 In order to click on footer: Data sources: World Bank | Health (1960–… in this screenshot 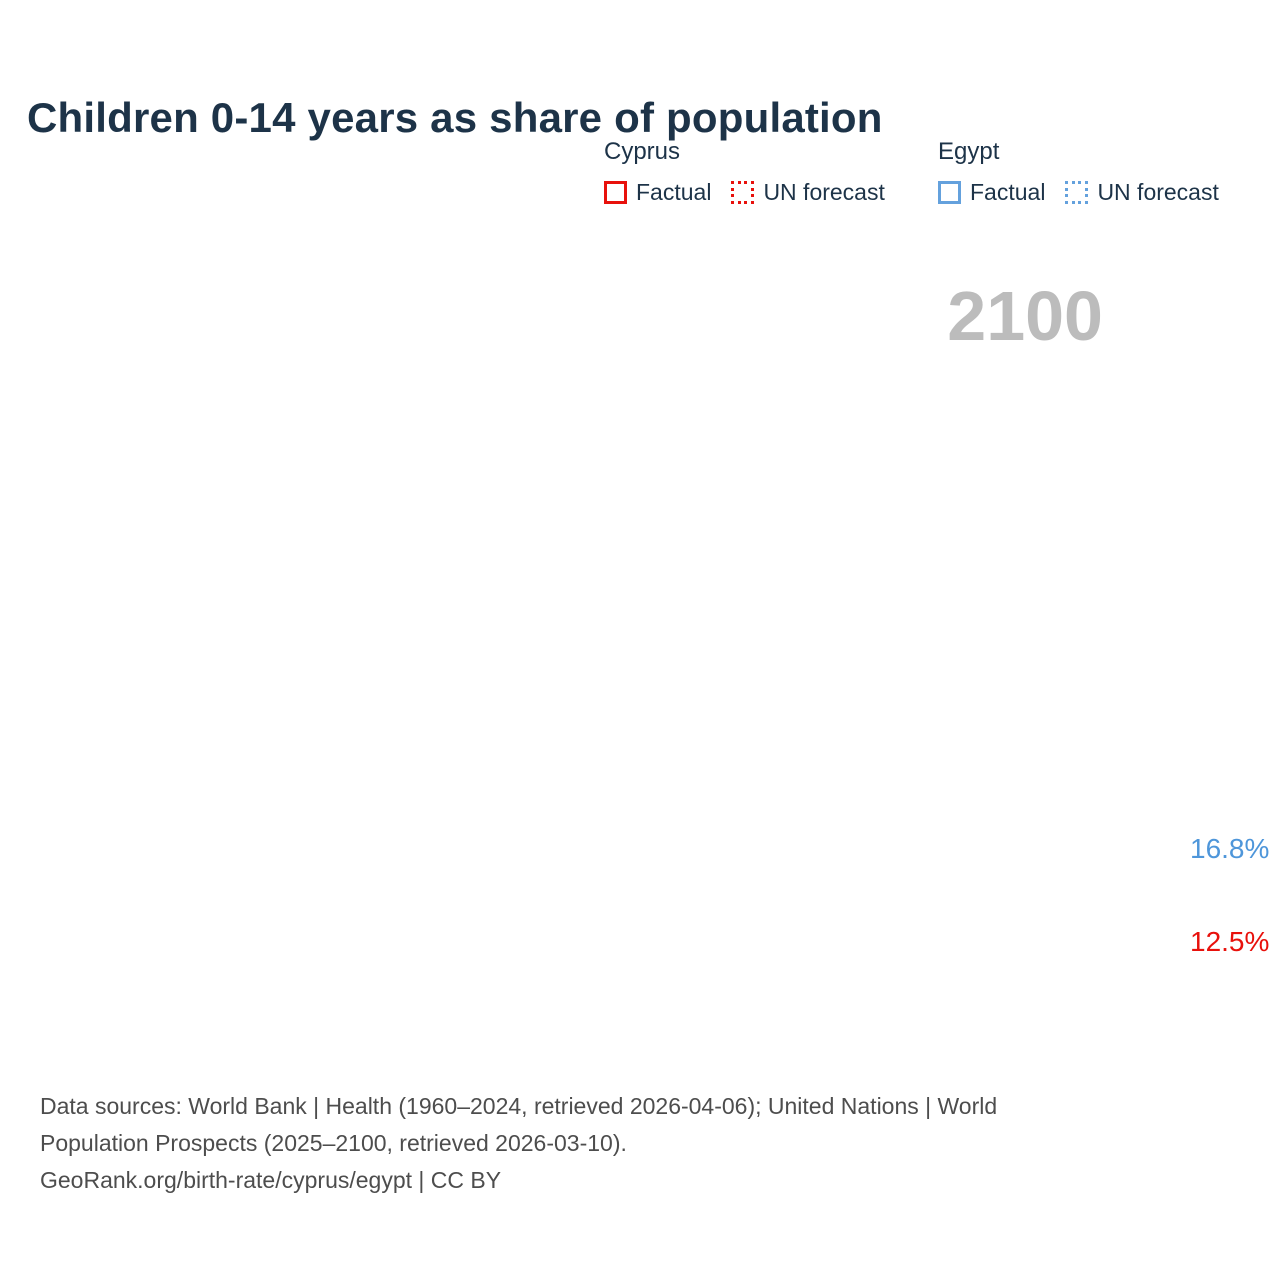, I will do `click(630, 1143)`.